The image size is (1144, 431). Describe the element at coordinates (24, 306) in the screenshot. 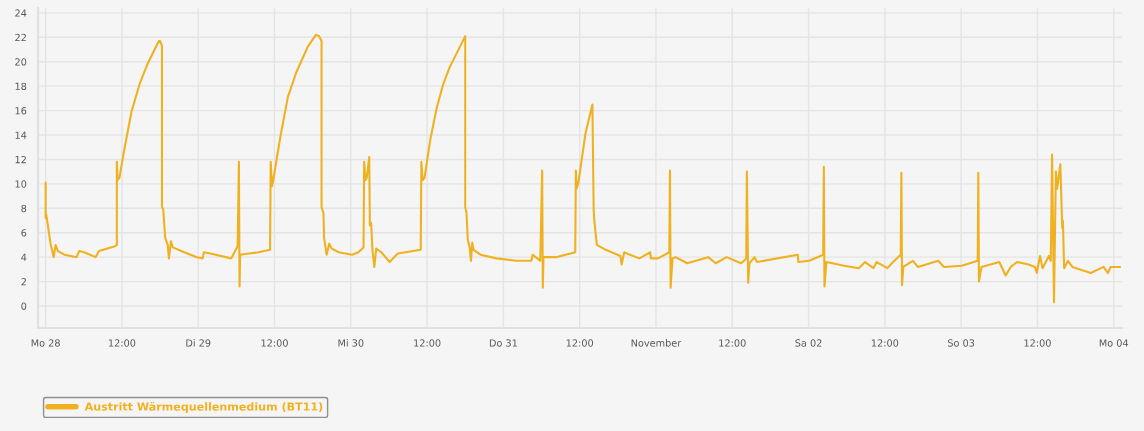

I see `y-tick-label: 0` at that location.